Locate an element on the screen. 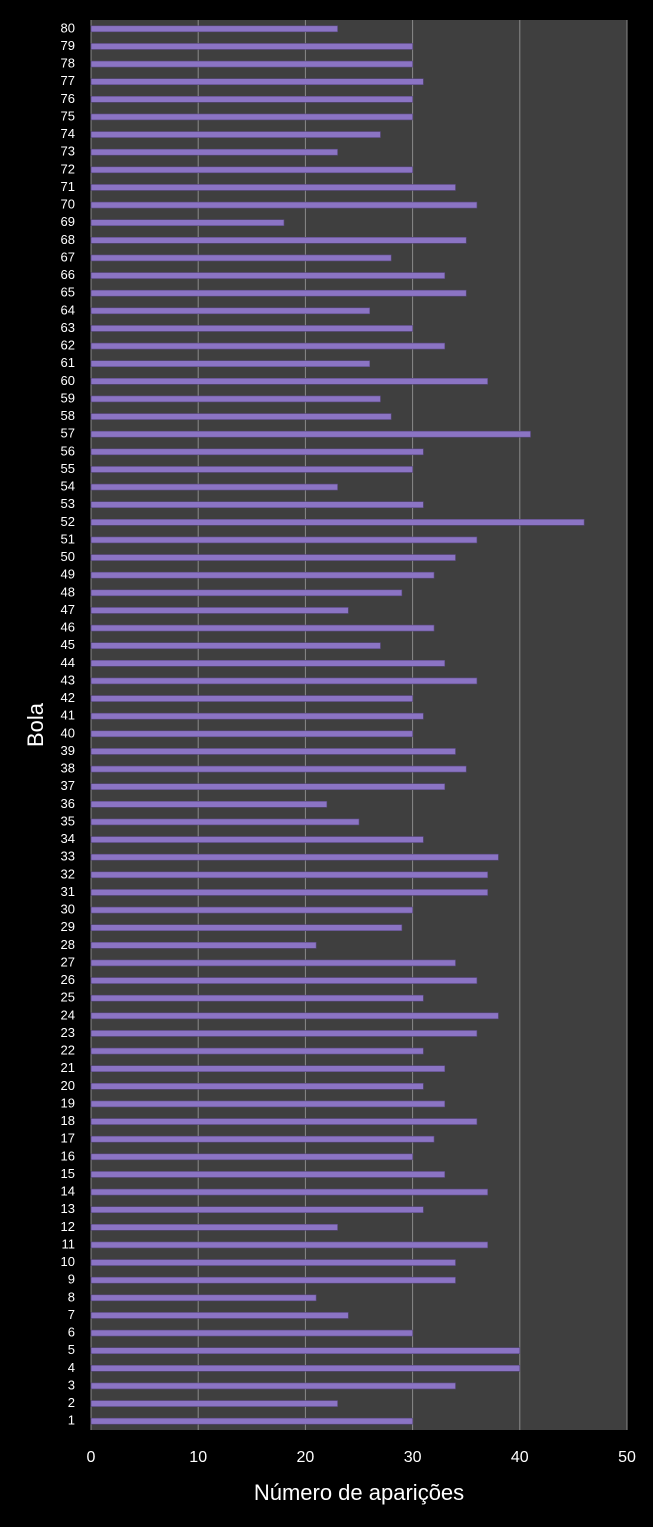 This screenshot has width=653, height=1527. y-tick-label: 24 is located at coordinates (68, 1014).